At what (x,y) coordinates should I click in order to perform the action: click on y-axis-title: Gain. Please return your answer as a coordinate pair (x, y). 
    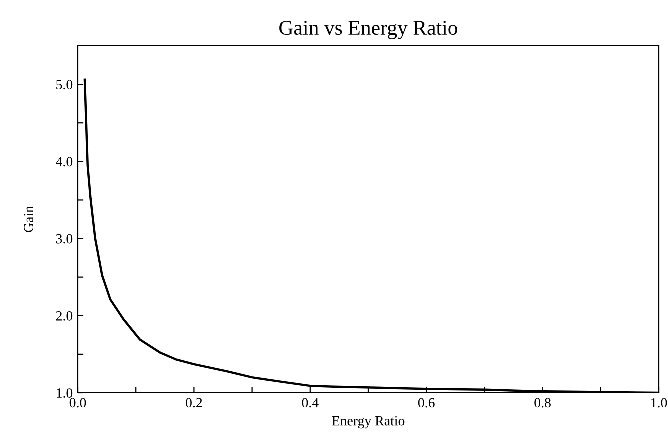
    Looking at the image, I should click on (29, 219).